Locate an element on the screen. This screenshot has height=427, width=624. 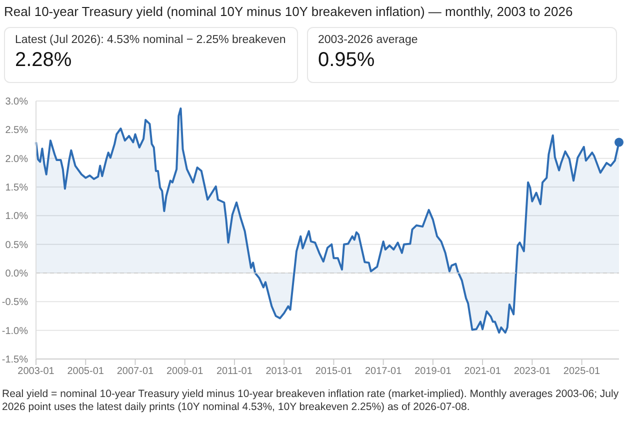
y-tick-label: 0.5% is located at coordinates (16, 245).